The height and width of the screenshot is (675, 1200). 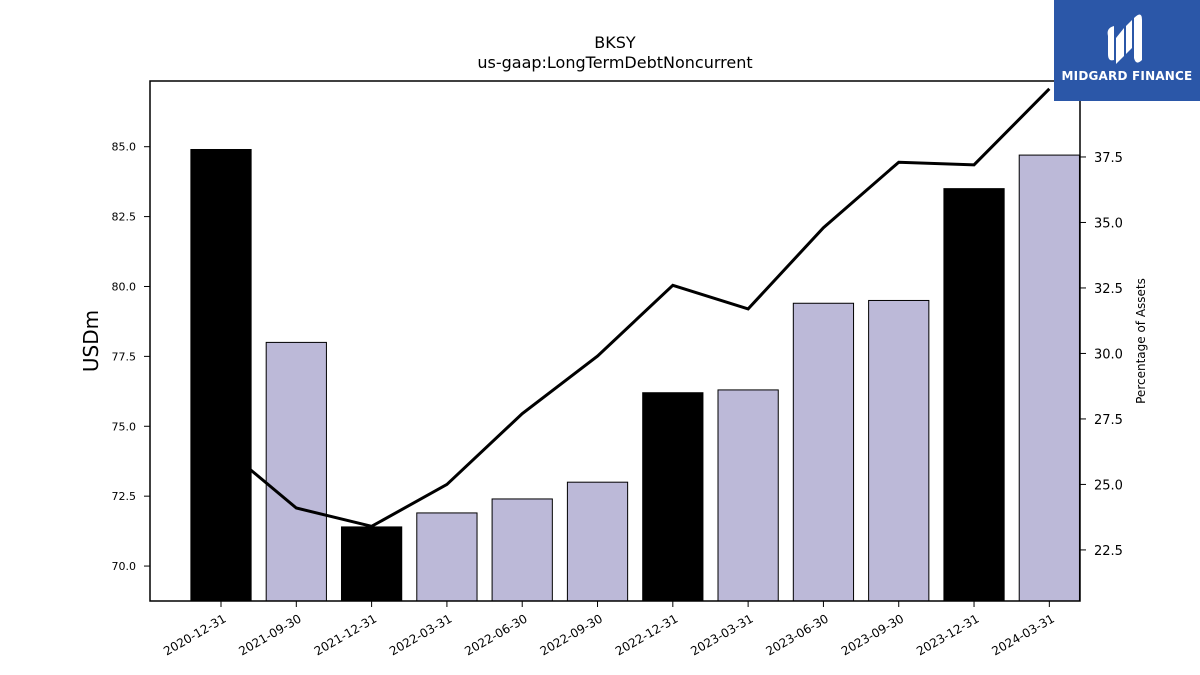 I want to click on y-tick-label: 77.5, so click(x=124, y=356).